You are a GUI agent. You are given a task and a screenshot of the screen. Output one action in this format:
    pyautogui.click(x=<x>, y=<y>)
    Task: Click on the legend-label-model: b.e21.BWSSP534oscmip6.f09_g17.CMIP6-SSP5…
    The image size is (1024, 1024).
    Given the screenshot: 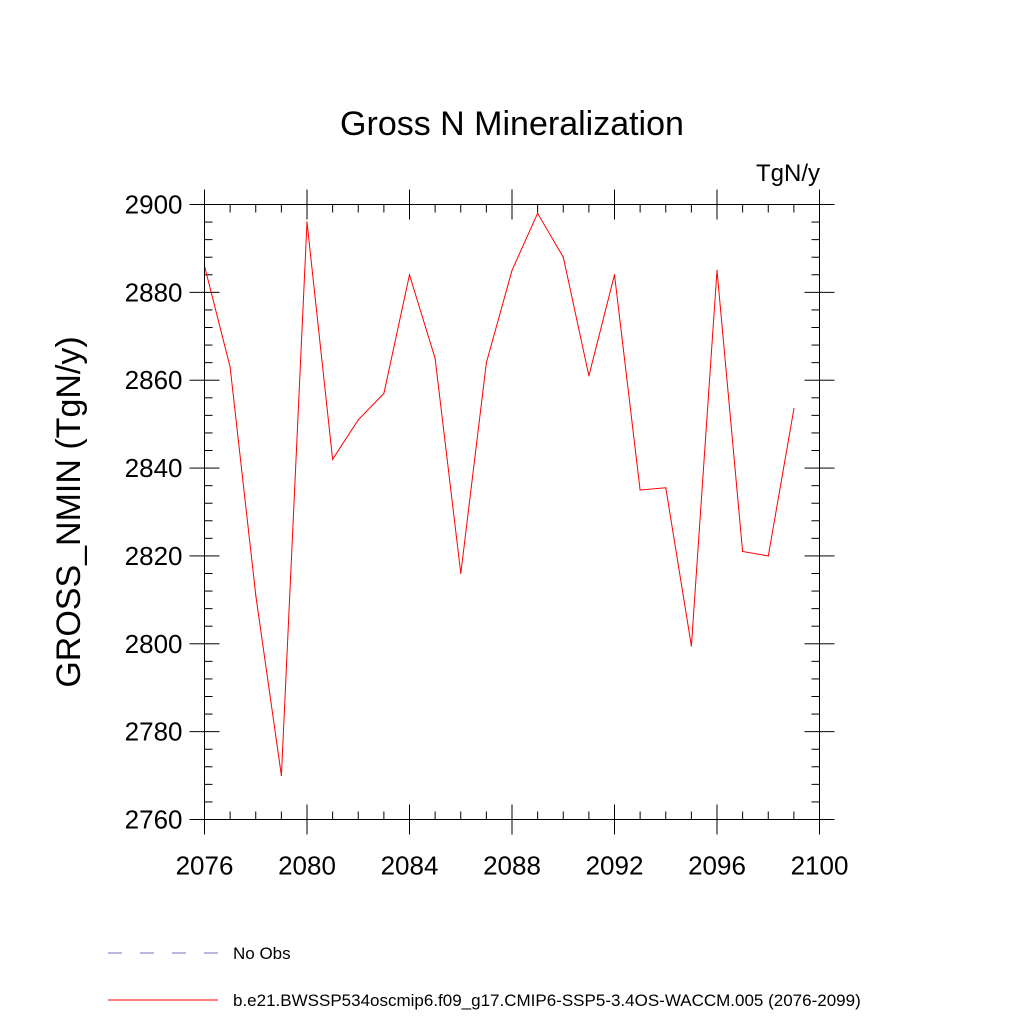 What is the action you would take?
    pyautogui.click(x=547, y=1000)
    